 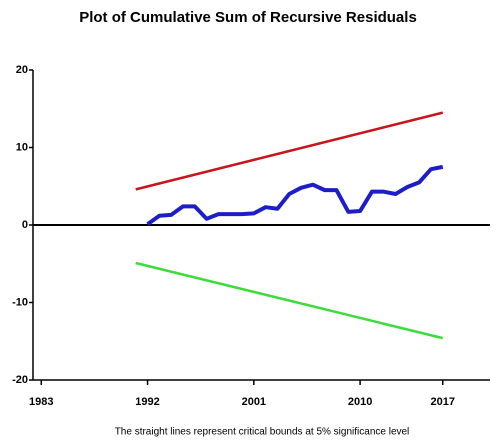 I want to click on x-tick-label: 2001, so click(x=254, y=402).